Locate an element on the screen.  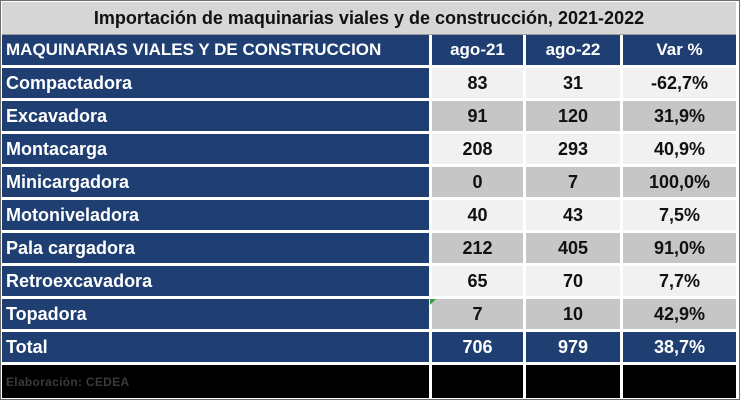
row-label: Excavadora is located at coordinates (217, 117).